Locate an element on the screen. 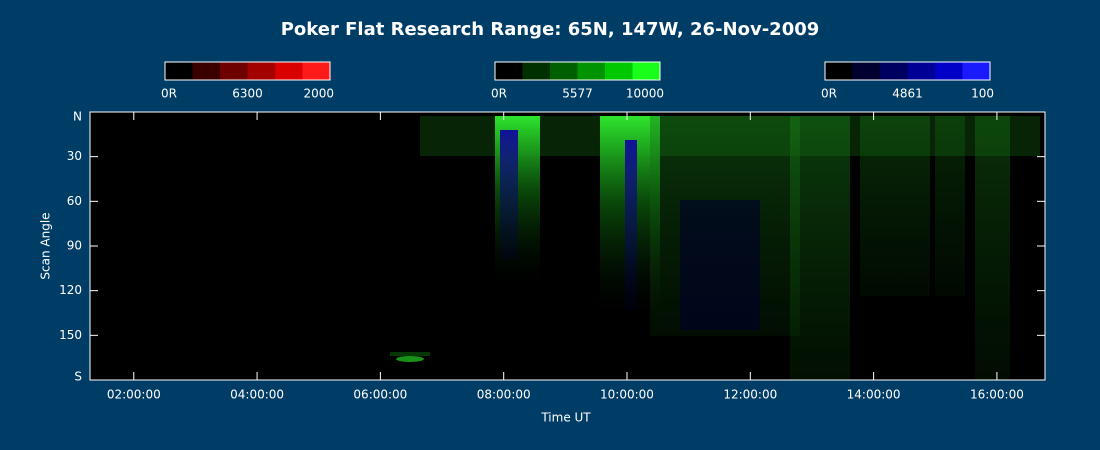  x-tick-label: 12:00:00 is located at coordinates (750, 395).